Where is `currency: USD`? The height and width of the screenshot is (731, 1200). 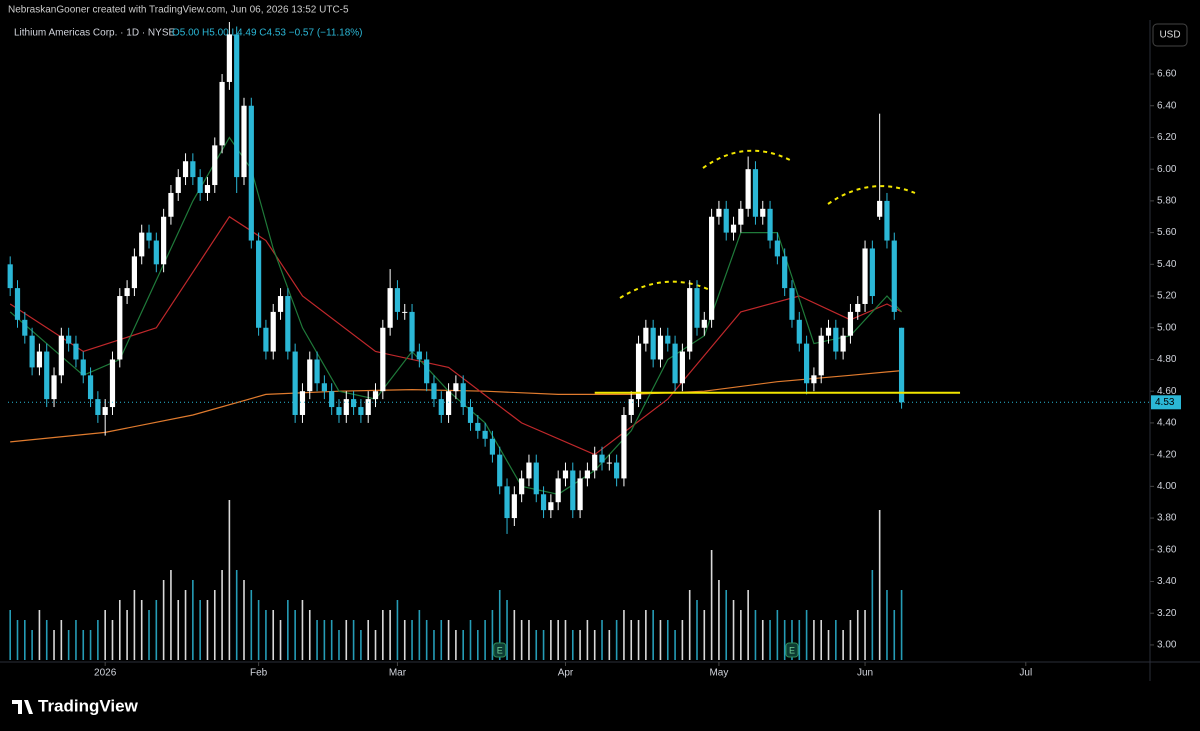
currency: USD is located at coordinates (1169, 35).